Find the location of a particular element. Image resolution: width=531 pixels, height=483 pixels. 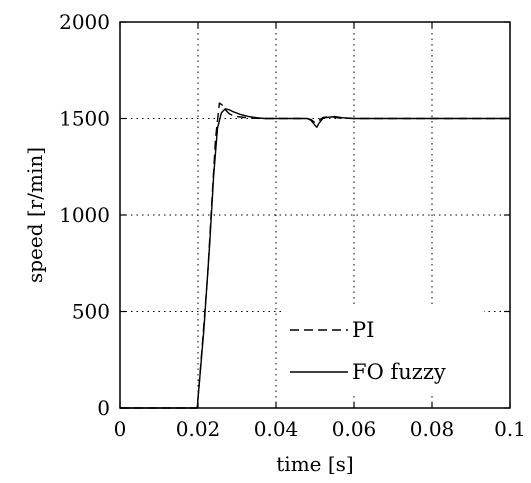

x-tick-label: 0.1 is located at coordinates (510, 429).